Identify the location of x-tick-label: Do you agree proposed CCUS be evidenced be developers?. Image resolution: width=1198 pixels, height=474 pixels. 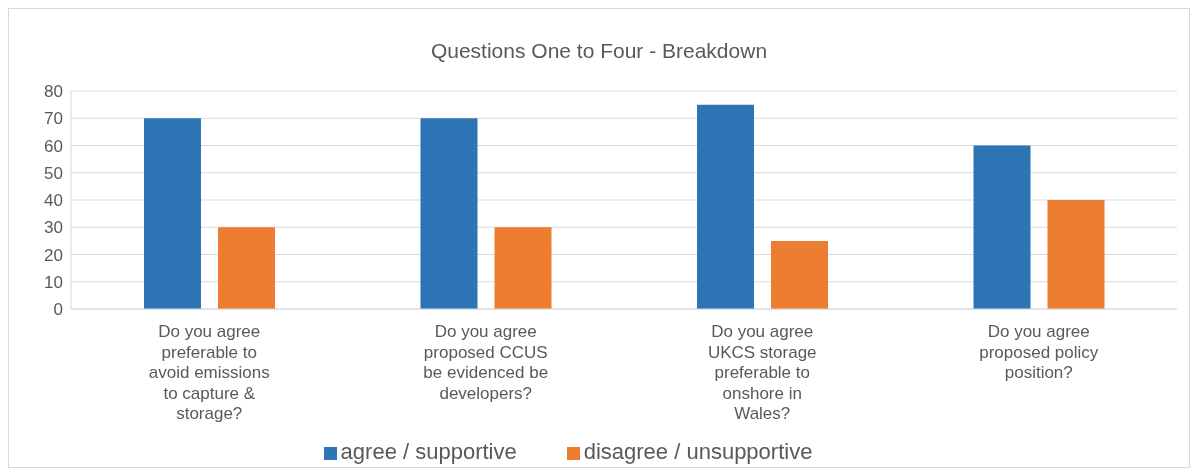
(486, 362).